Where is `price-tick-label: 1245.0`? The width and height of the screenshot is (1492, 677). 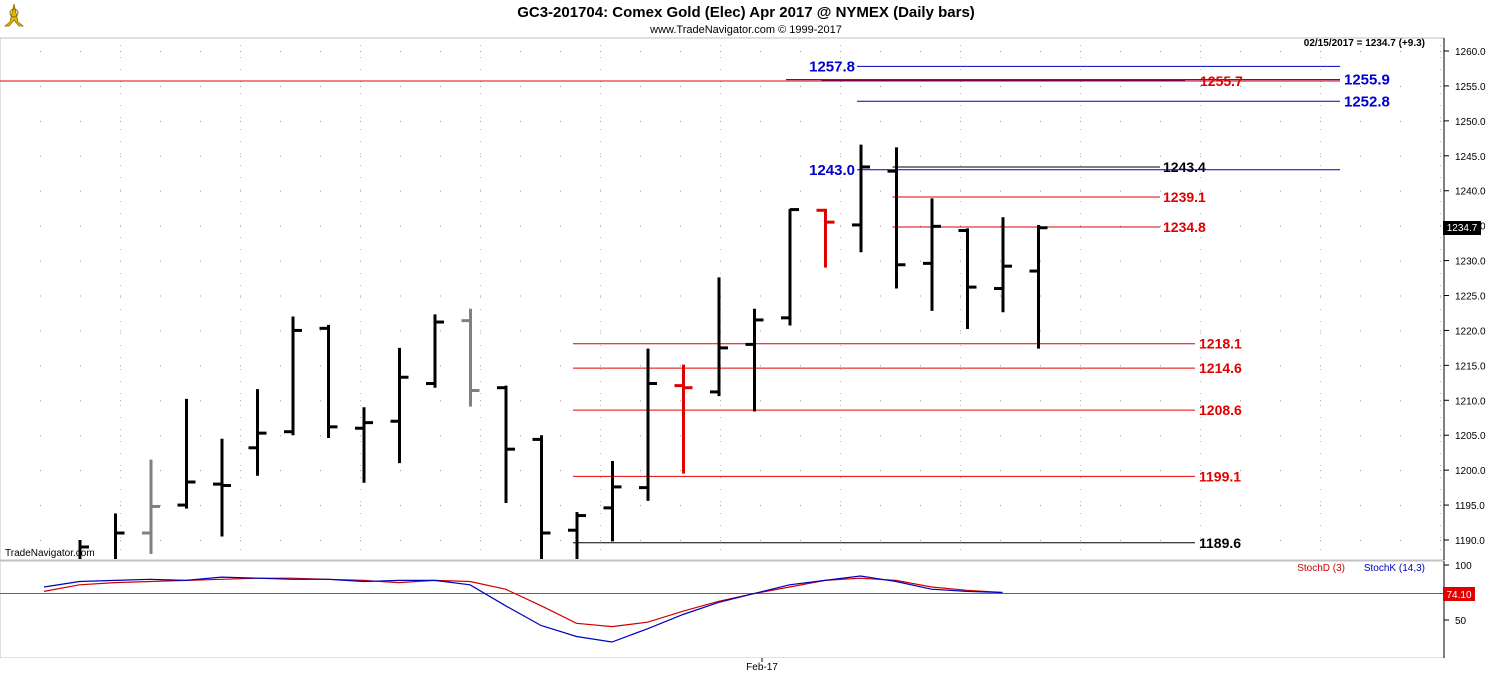 price-tick-label: 1245.0 is located at coordinates (1470, 157).